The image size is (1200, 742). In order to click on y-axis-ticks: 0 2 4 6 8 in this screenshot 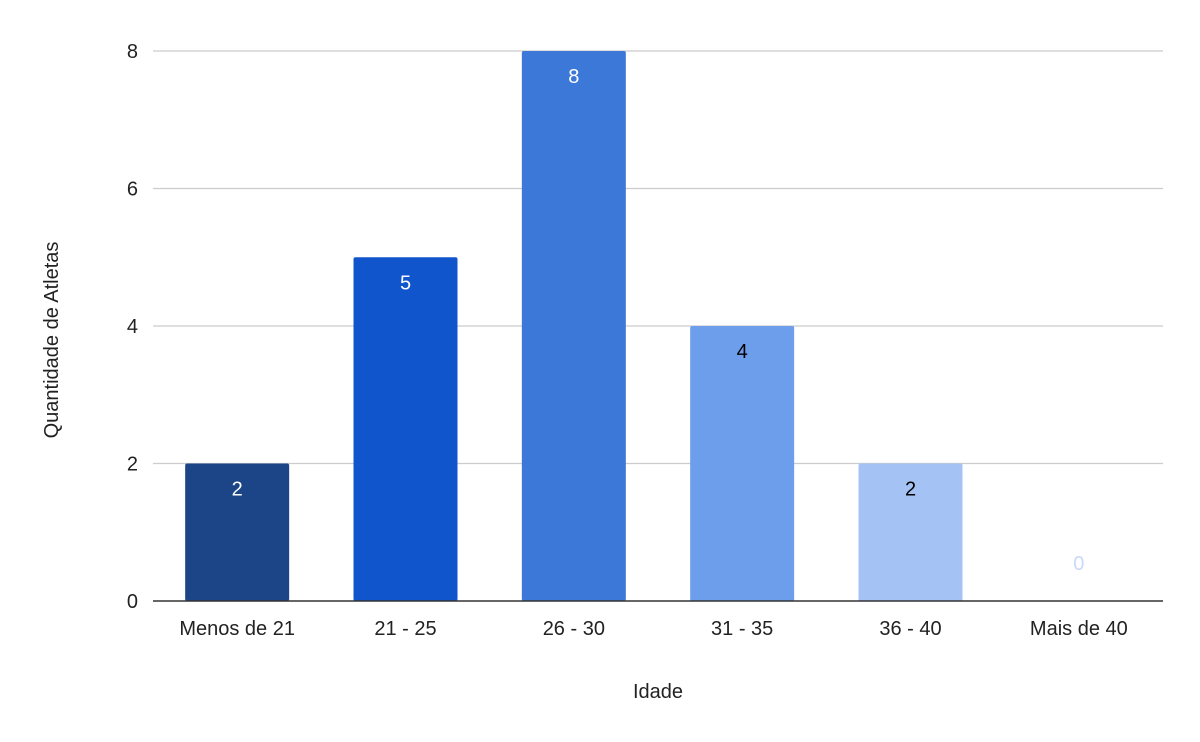, I will do `click(132, 327)`.